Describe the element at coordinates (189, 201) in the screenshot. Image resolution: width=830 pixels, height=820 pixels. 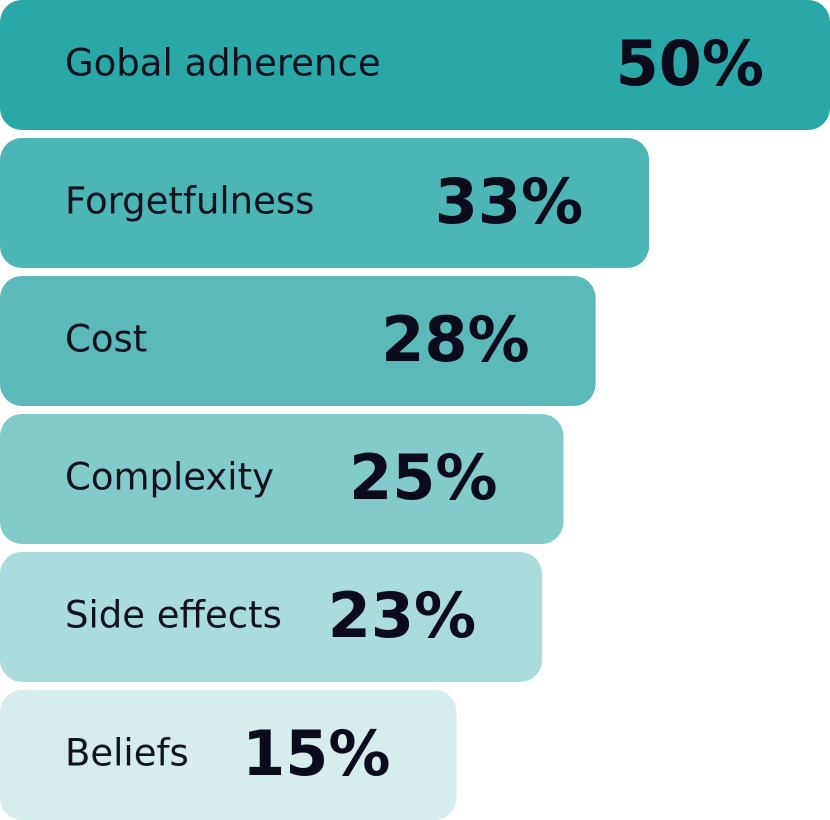
I see `category-label: Forgetfulness` at that location.